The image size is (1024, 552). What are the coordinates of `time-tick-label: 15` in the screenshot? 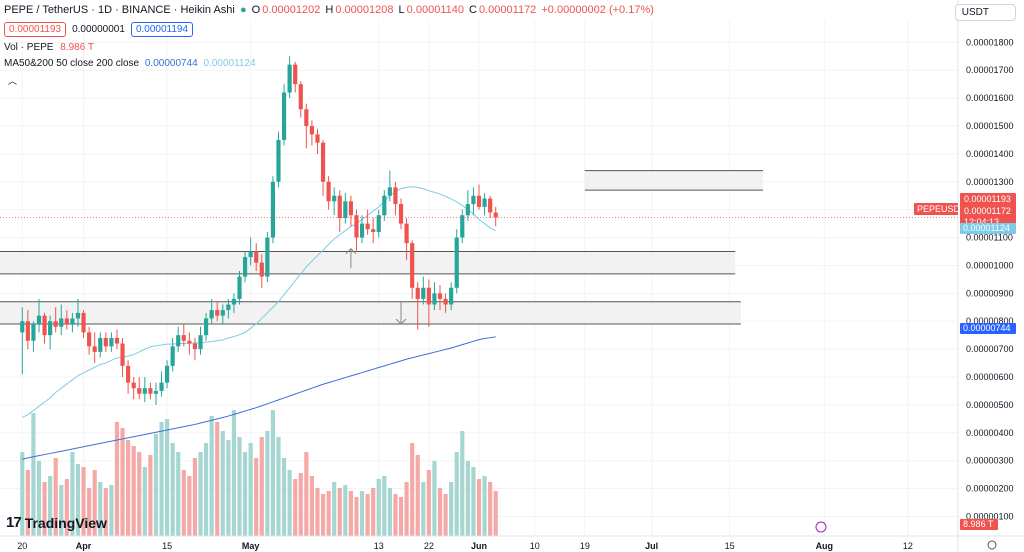 It's located at (167, 546).